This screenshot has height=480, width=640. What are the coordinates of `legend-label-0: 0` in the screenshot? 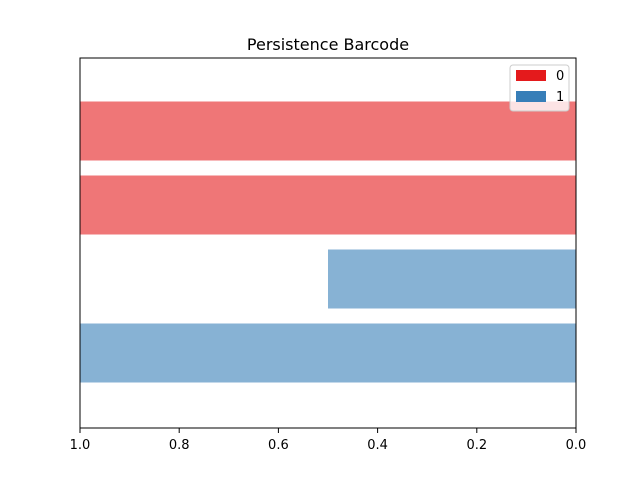 It's located at (560, 76).